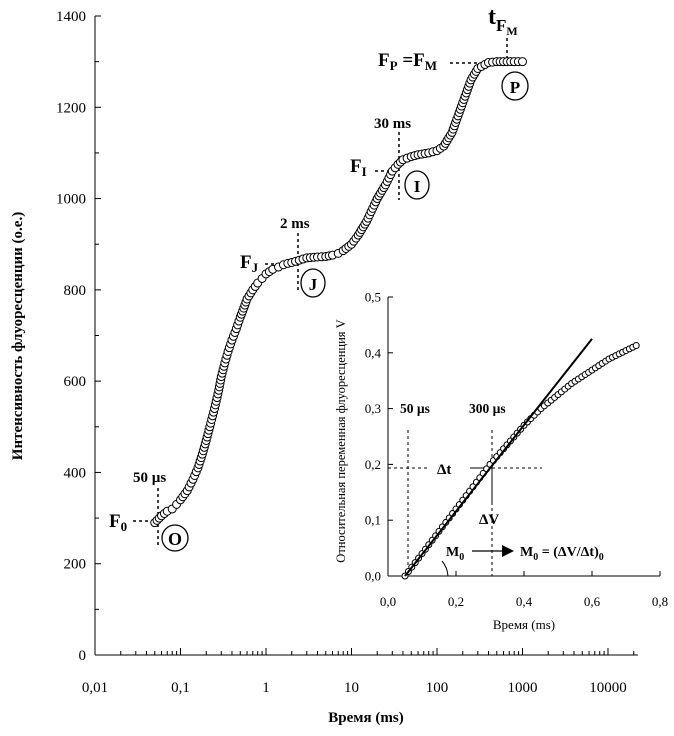 Image resolution: width=674 pixels, height=736 pixels. Describe the element at coordinates (524, 590) in the screenshot. I see `inset-x-ticks: 0,0 0,2 0,4 0,6 0,8` at that location.